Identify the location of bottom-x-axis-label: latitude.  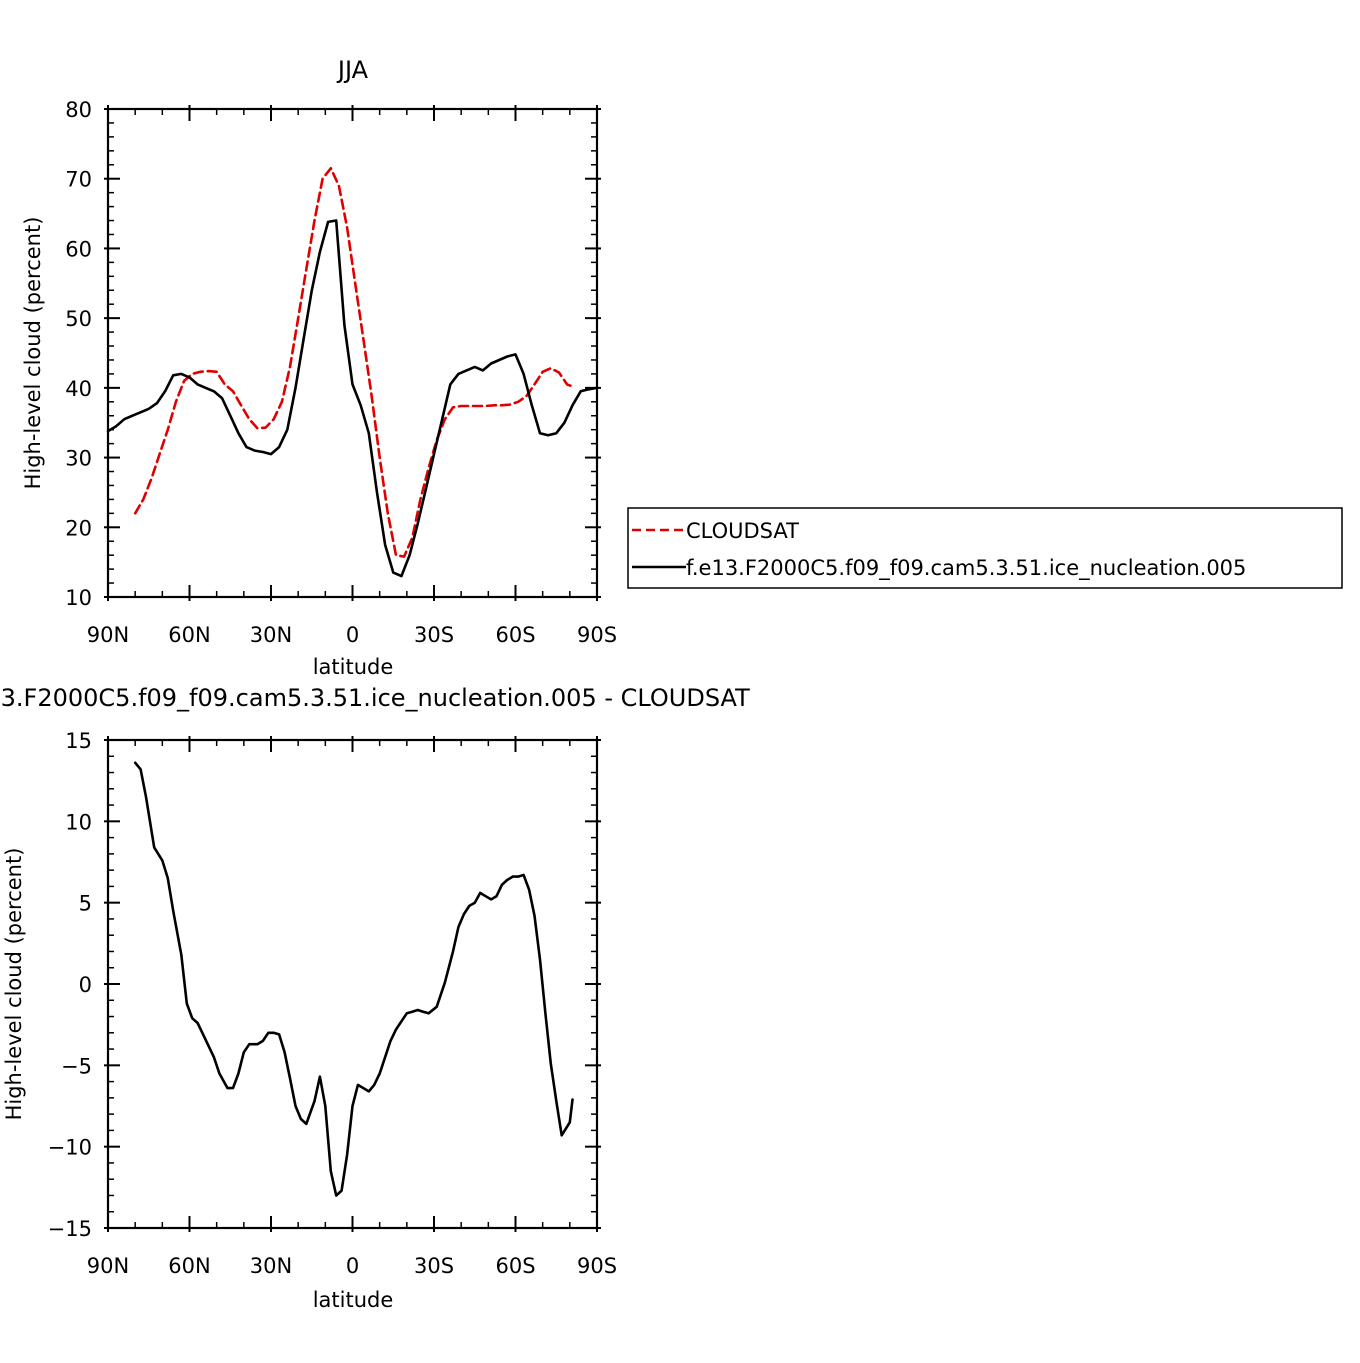
(353, 1300).